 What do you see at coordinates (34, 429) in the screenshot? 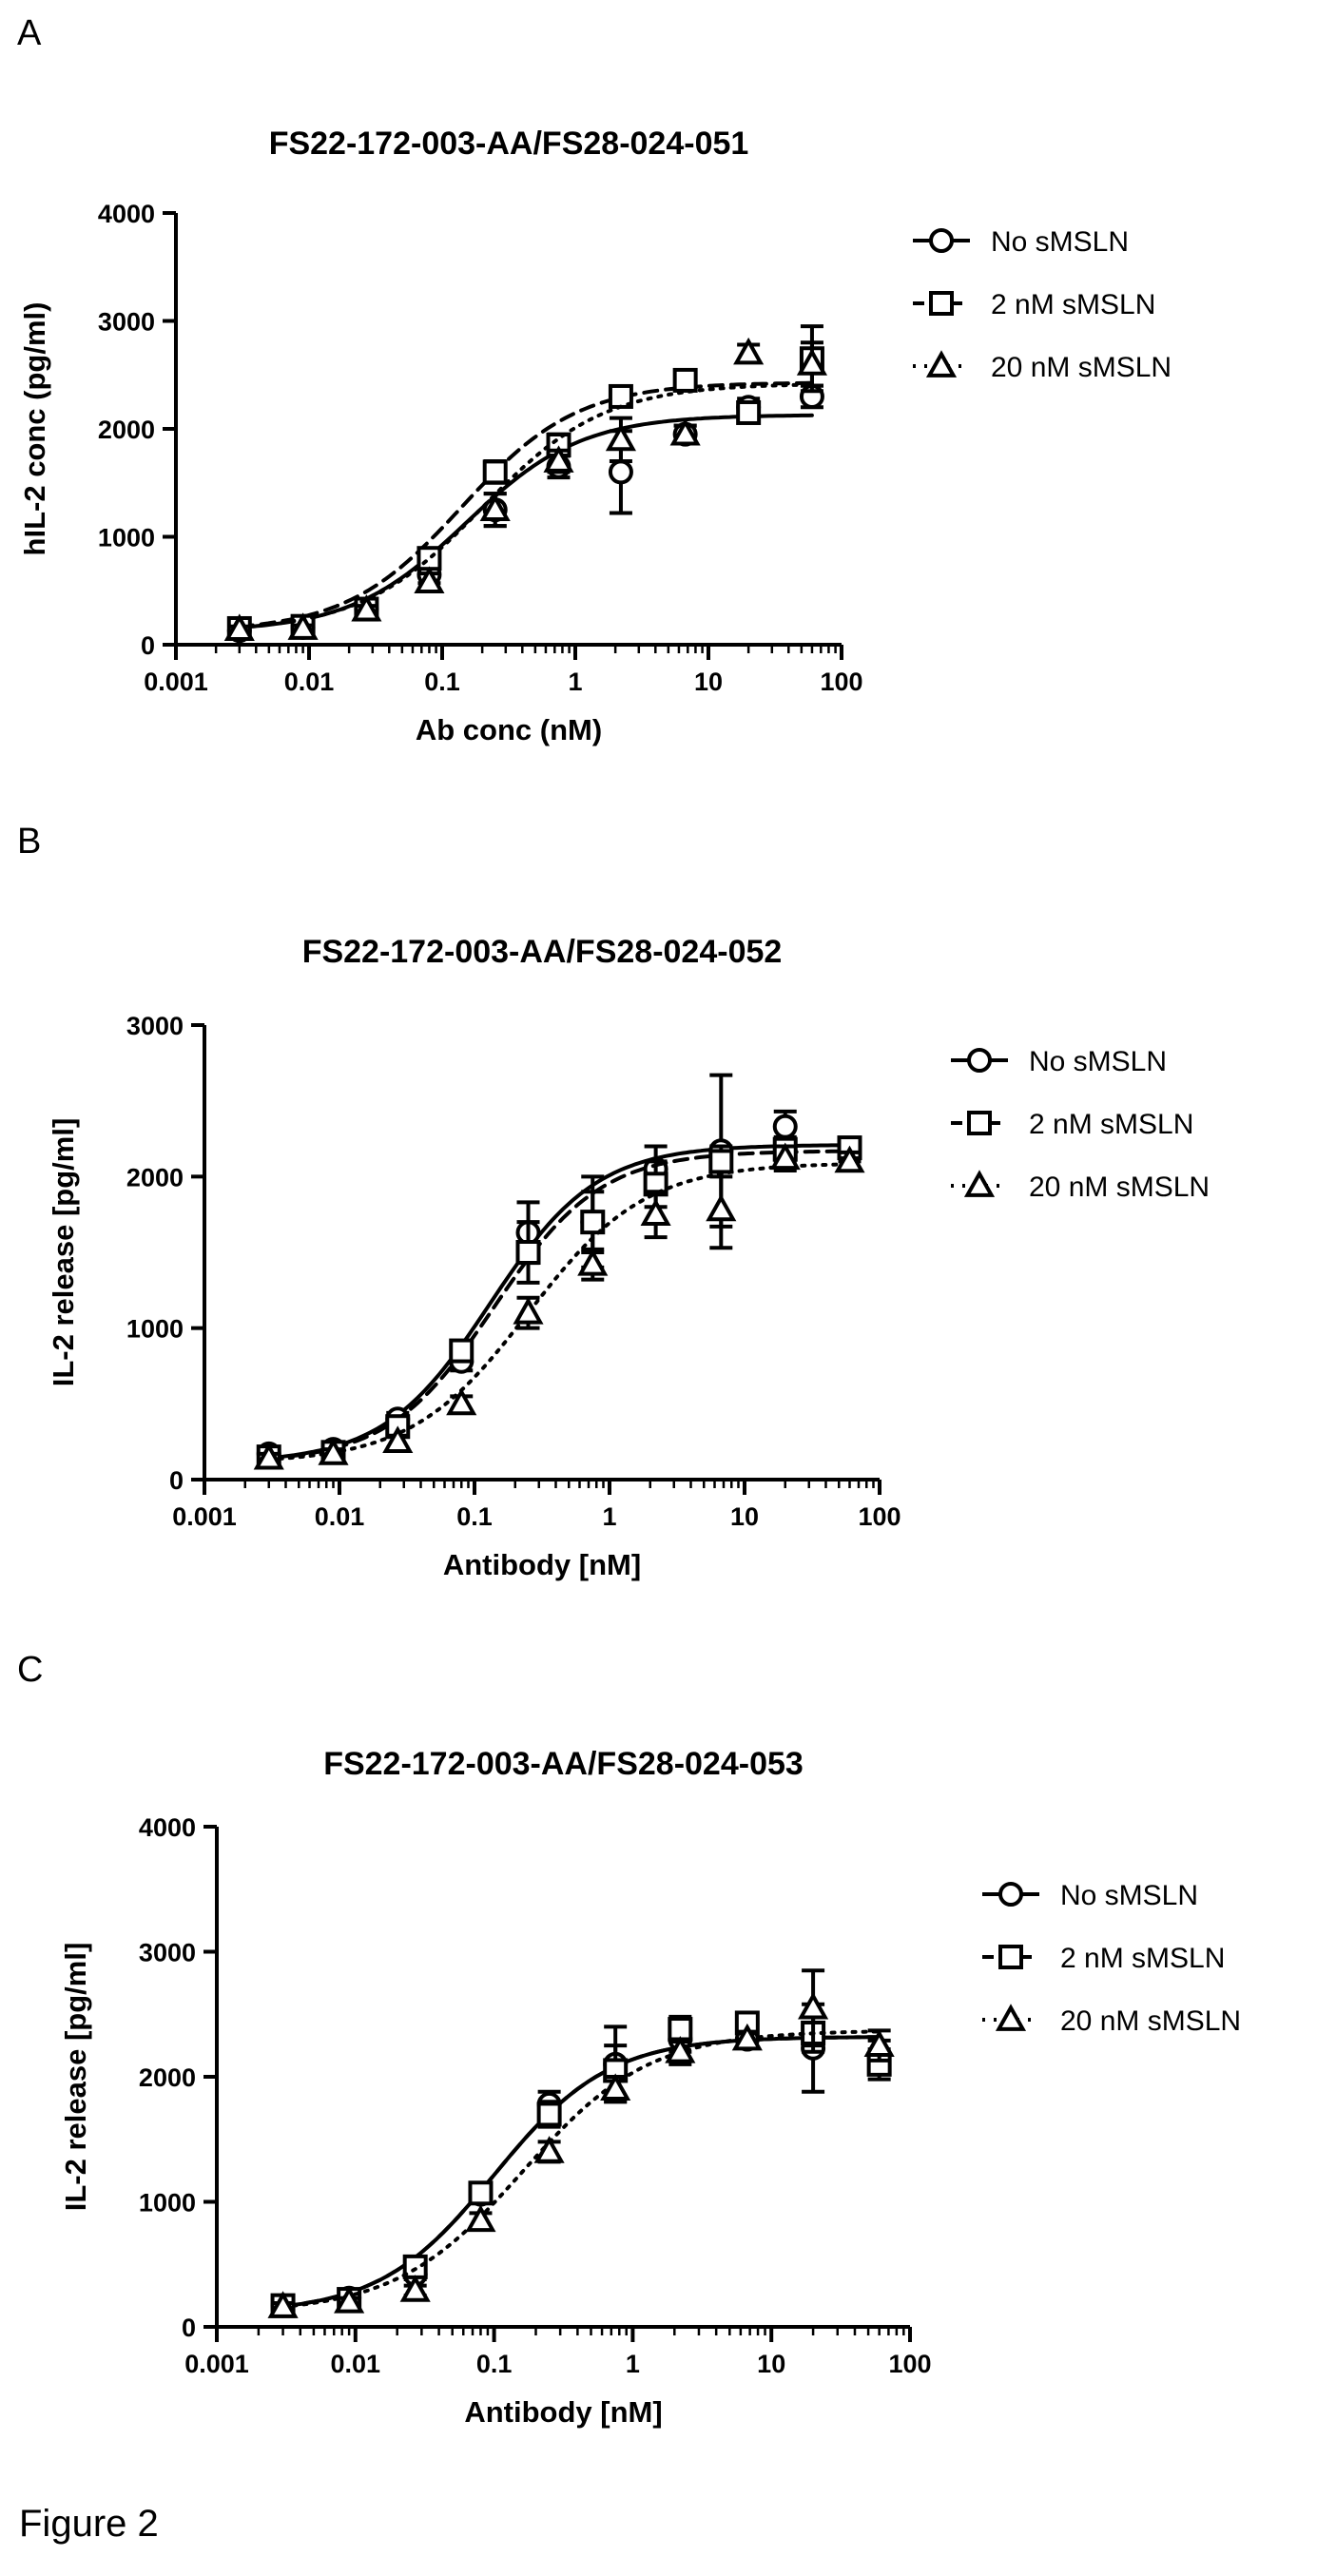
I see `y-axis-label: hIL-2 conc (pg/ml)` at bounding box center [34, 429].